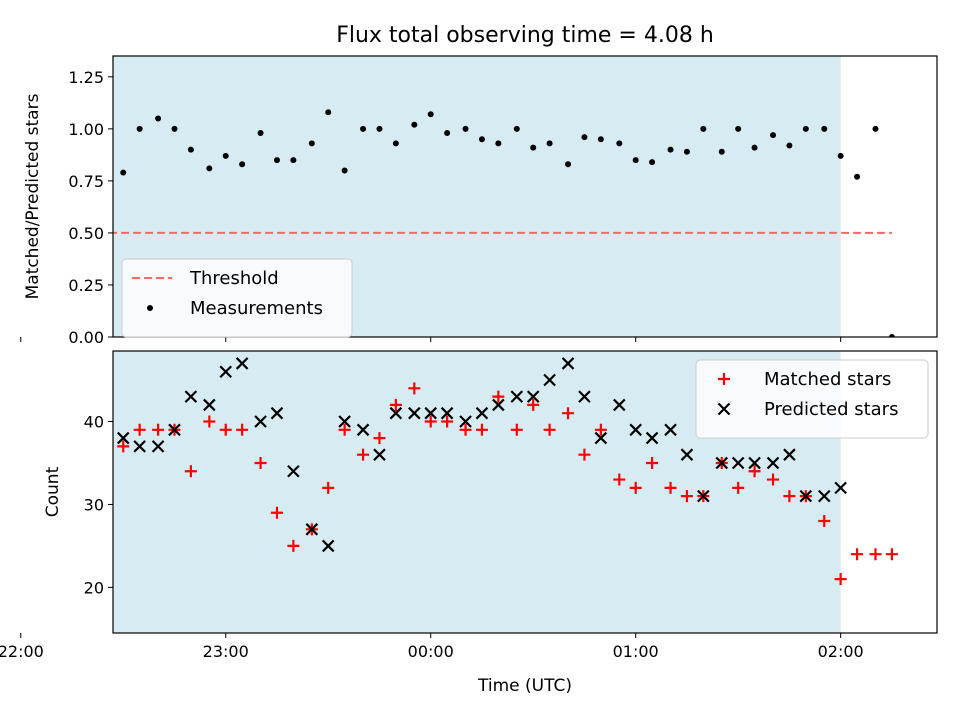  I want to click on top-y-tick-label: 0.25, so click(86, 285).